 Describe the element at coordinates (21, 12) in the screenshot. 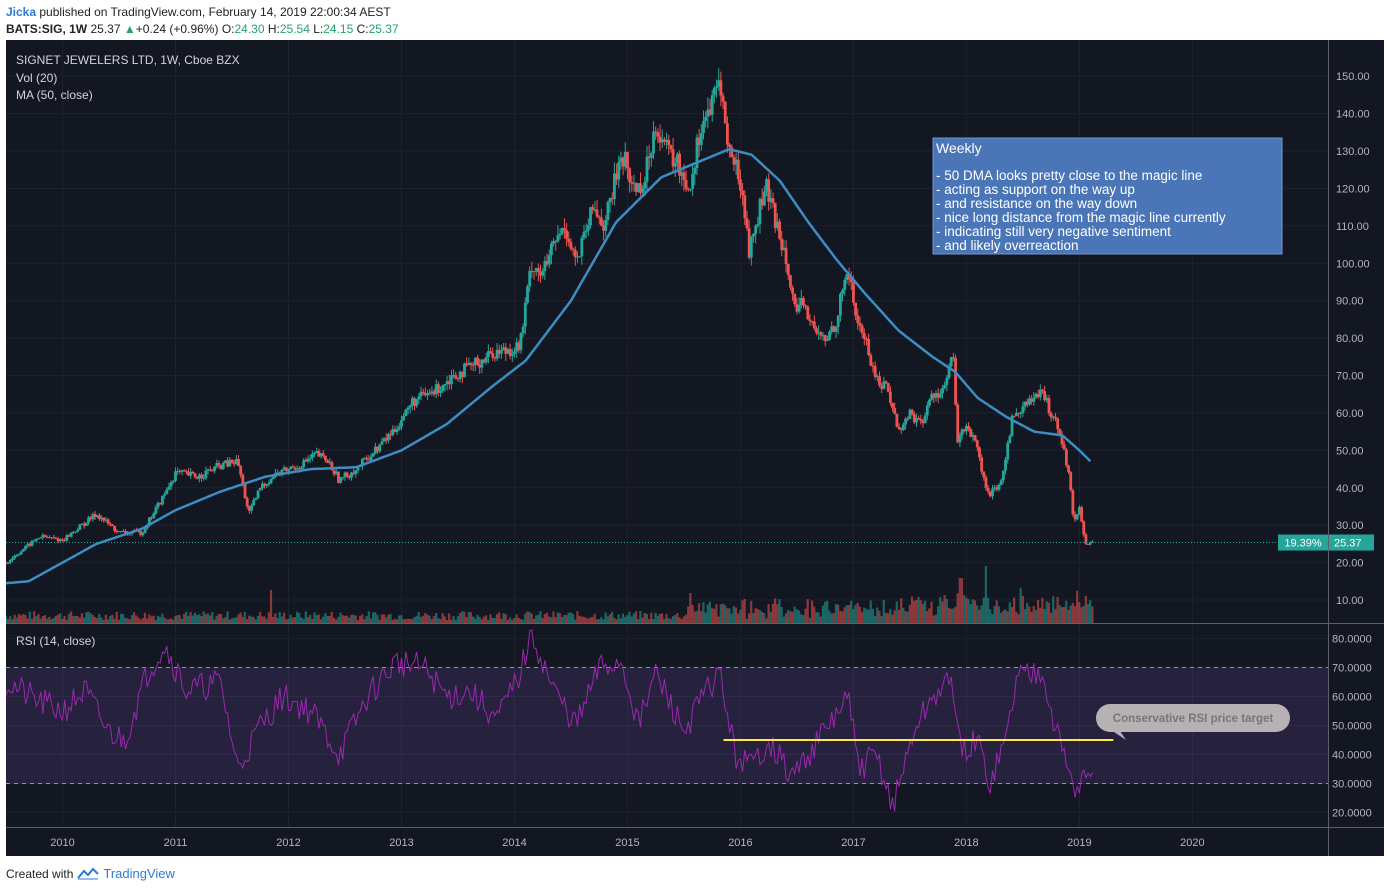

I see `author-name: Jicka` at that location.